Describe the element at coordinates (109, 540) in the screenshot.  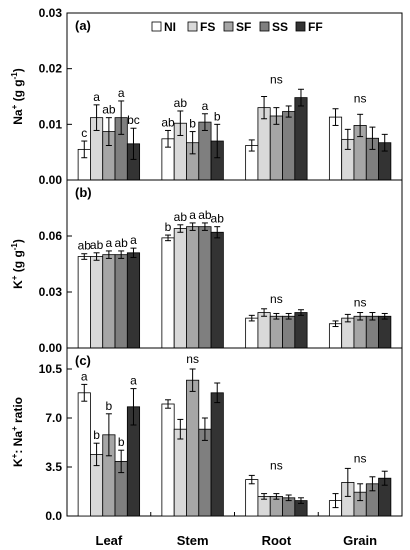
I see `x-category-label: Leaf` at that location.